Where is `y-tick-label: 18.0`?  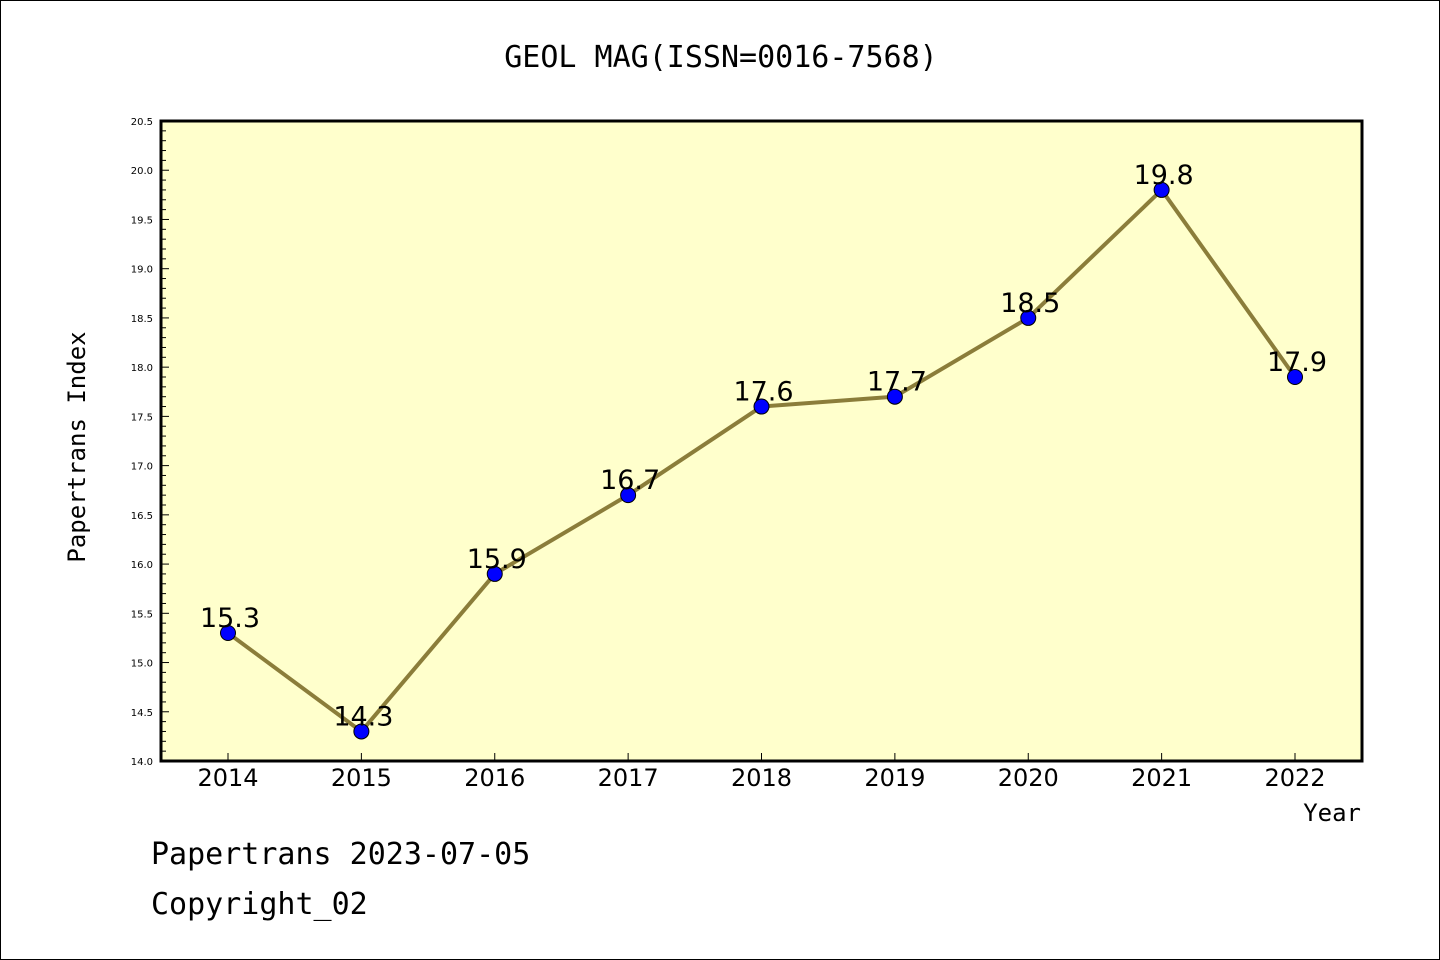 y-tick-label: 18.0 is located at coordinates (142, 368).